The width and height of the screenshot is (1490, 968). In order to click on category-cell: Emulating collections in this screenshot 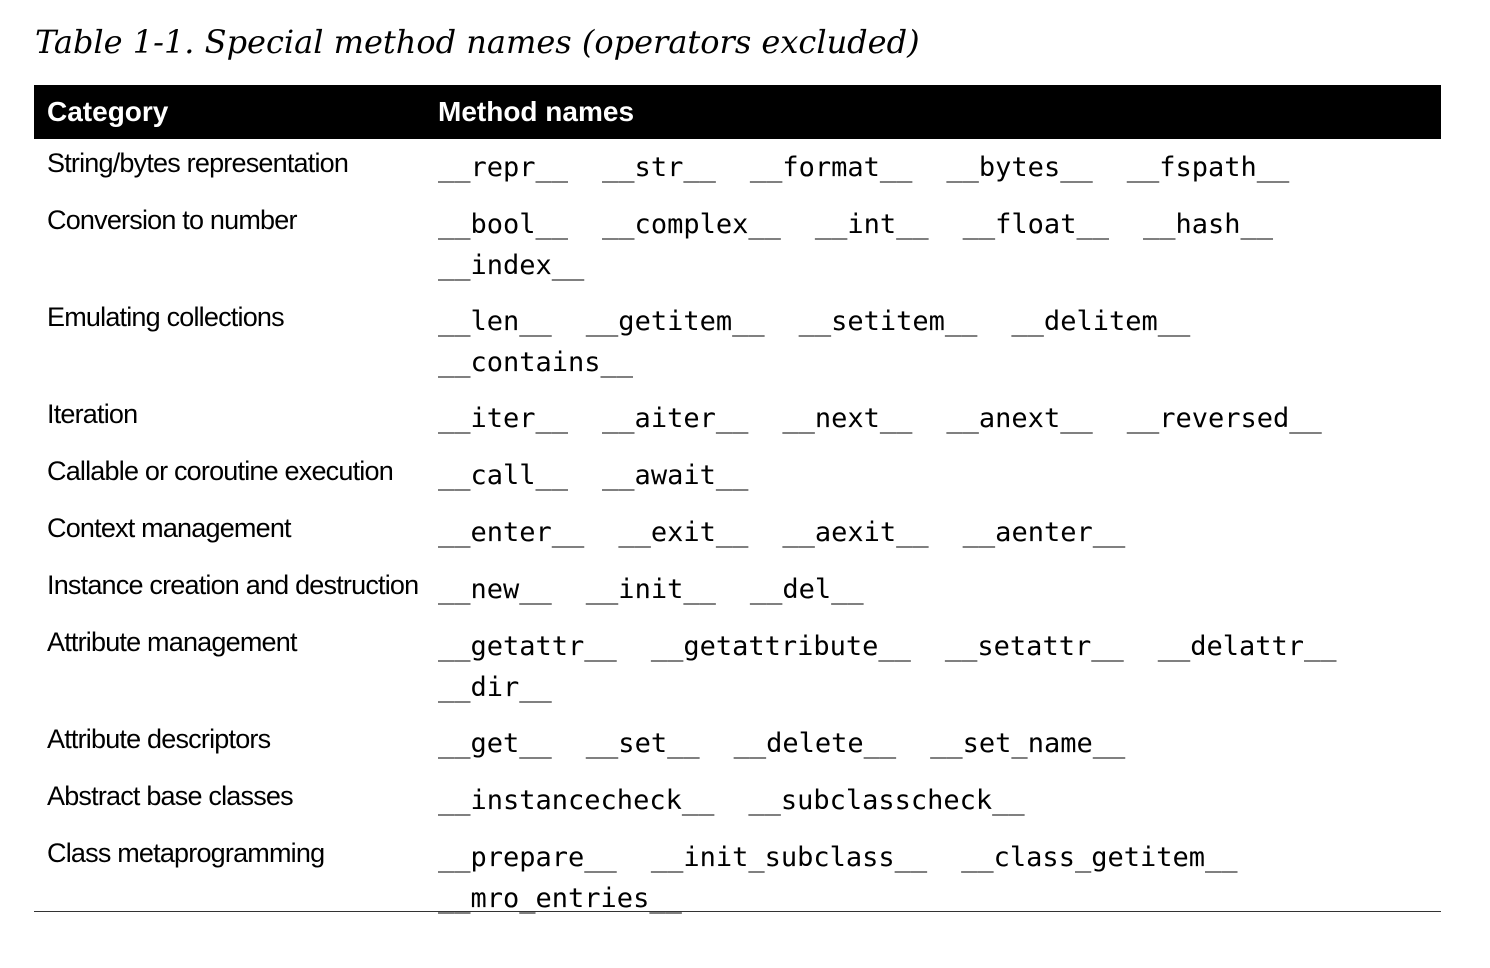, I will do `click(166, 317)`.